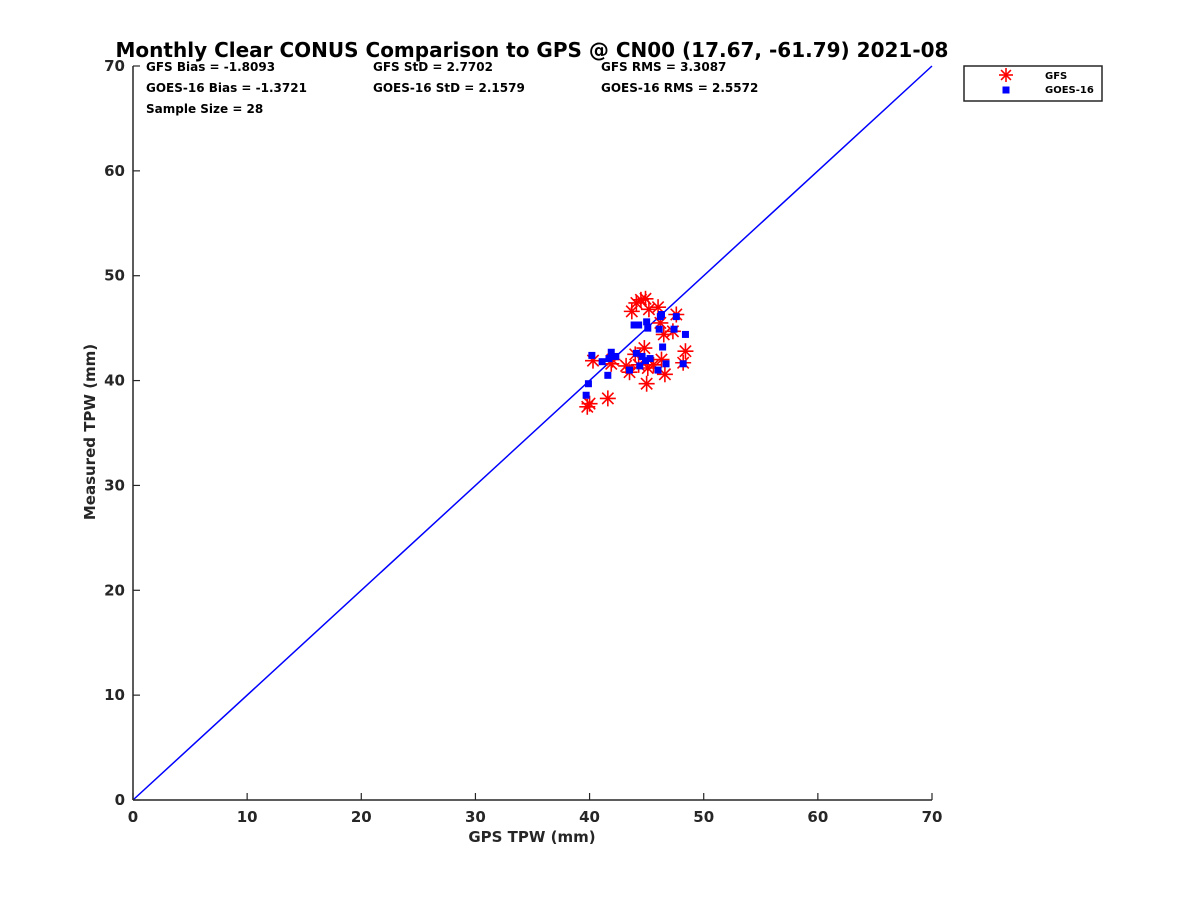 This screenshot has height=900, width=1200. I want to click on legend-gfs-asterisk, so click(1006, 75).